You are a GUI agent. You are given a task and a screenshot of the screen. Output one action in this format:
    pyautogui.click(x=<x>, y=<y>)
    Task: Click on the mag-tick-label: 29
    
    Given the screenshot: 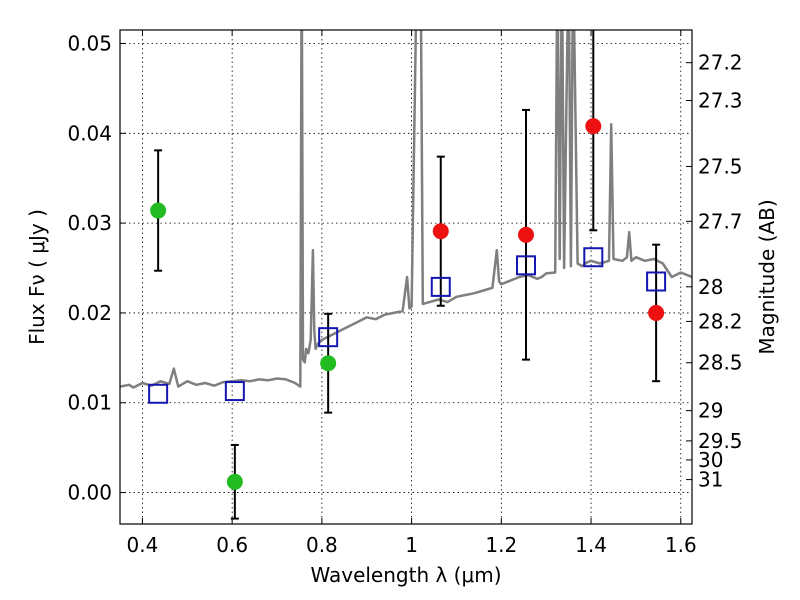 What is the action you would take?
    pyautogui.click(x=710, y=411)
    